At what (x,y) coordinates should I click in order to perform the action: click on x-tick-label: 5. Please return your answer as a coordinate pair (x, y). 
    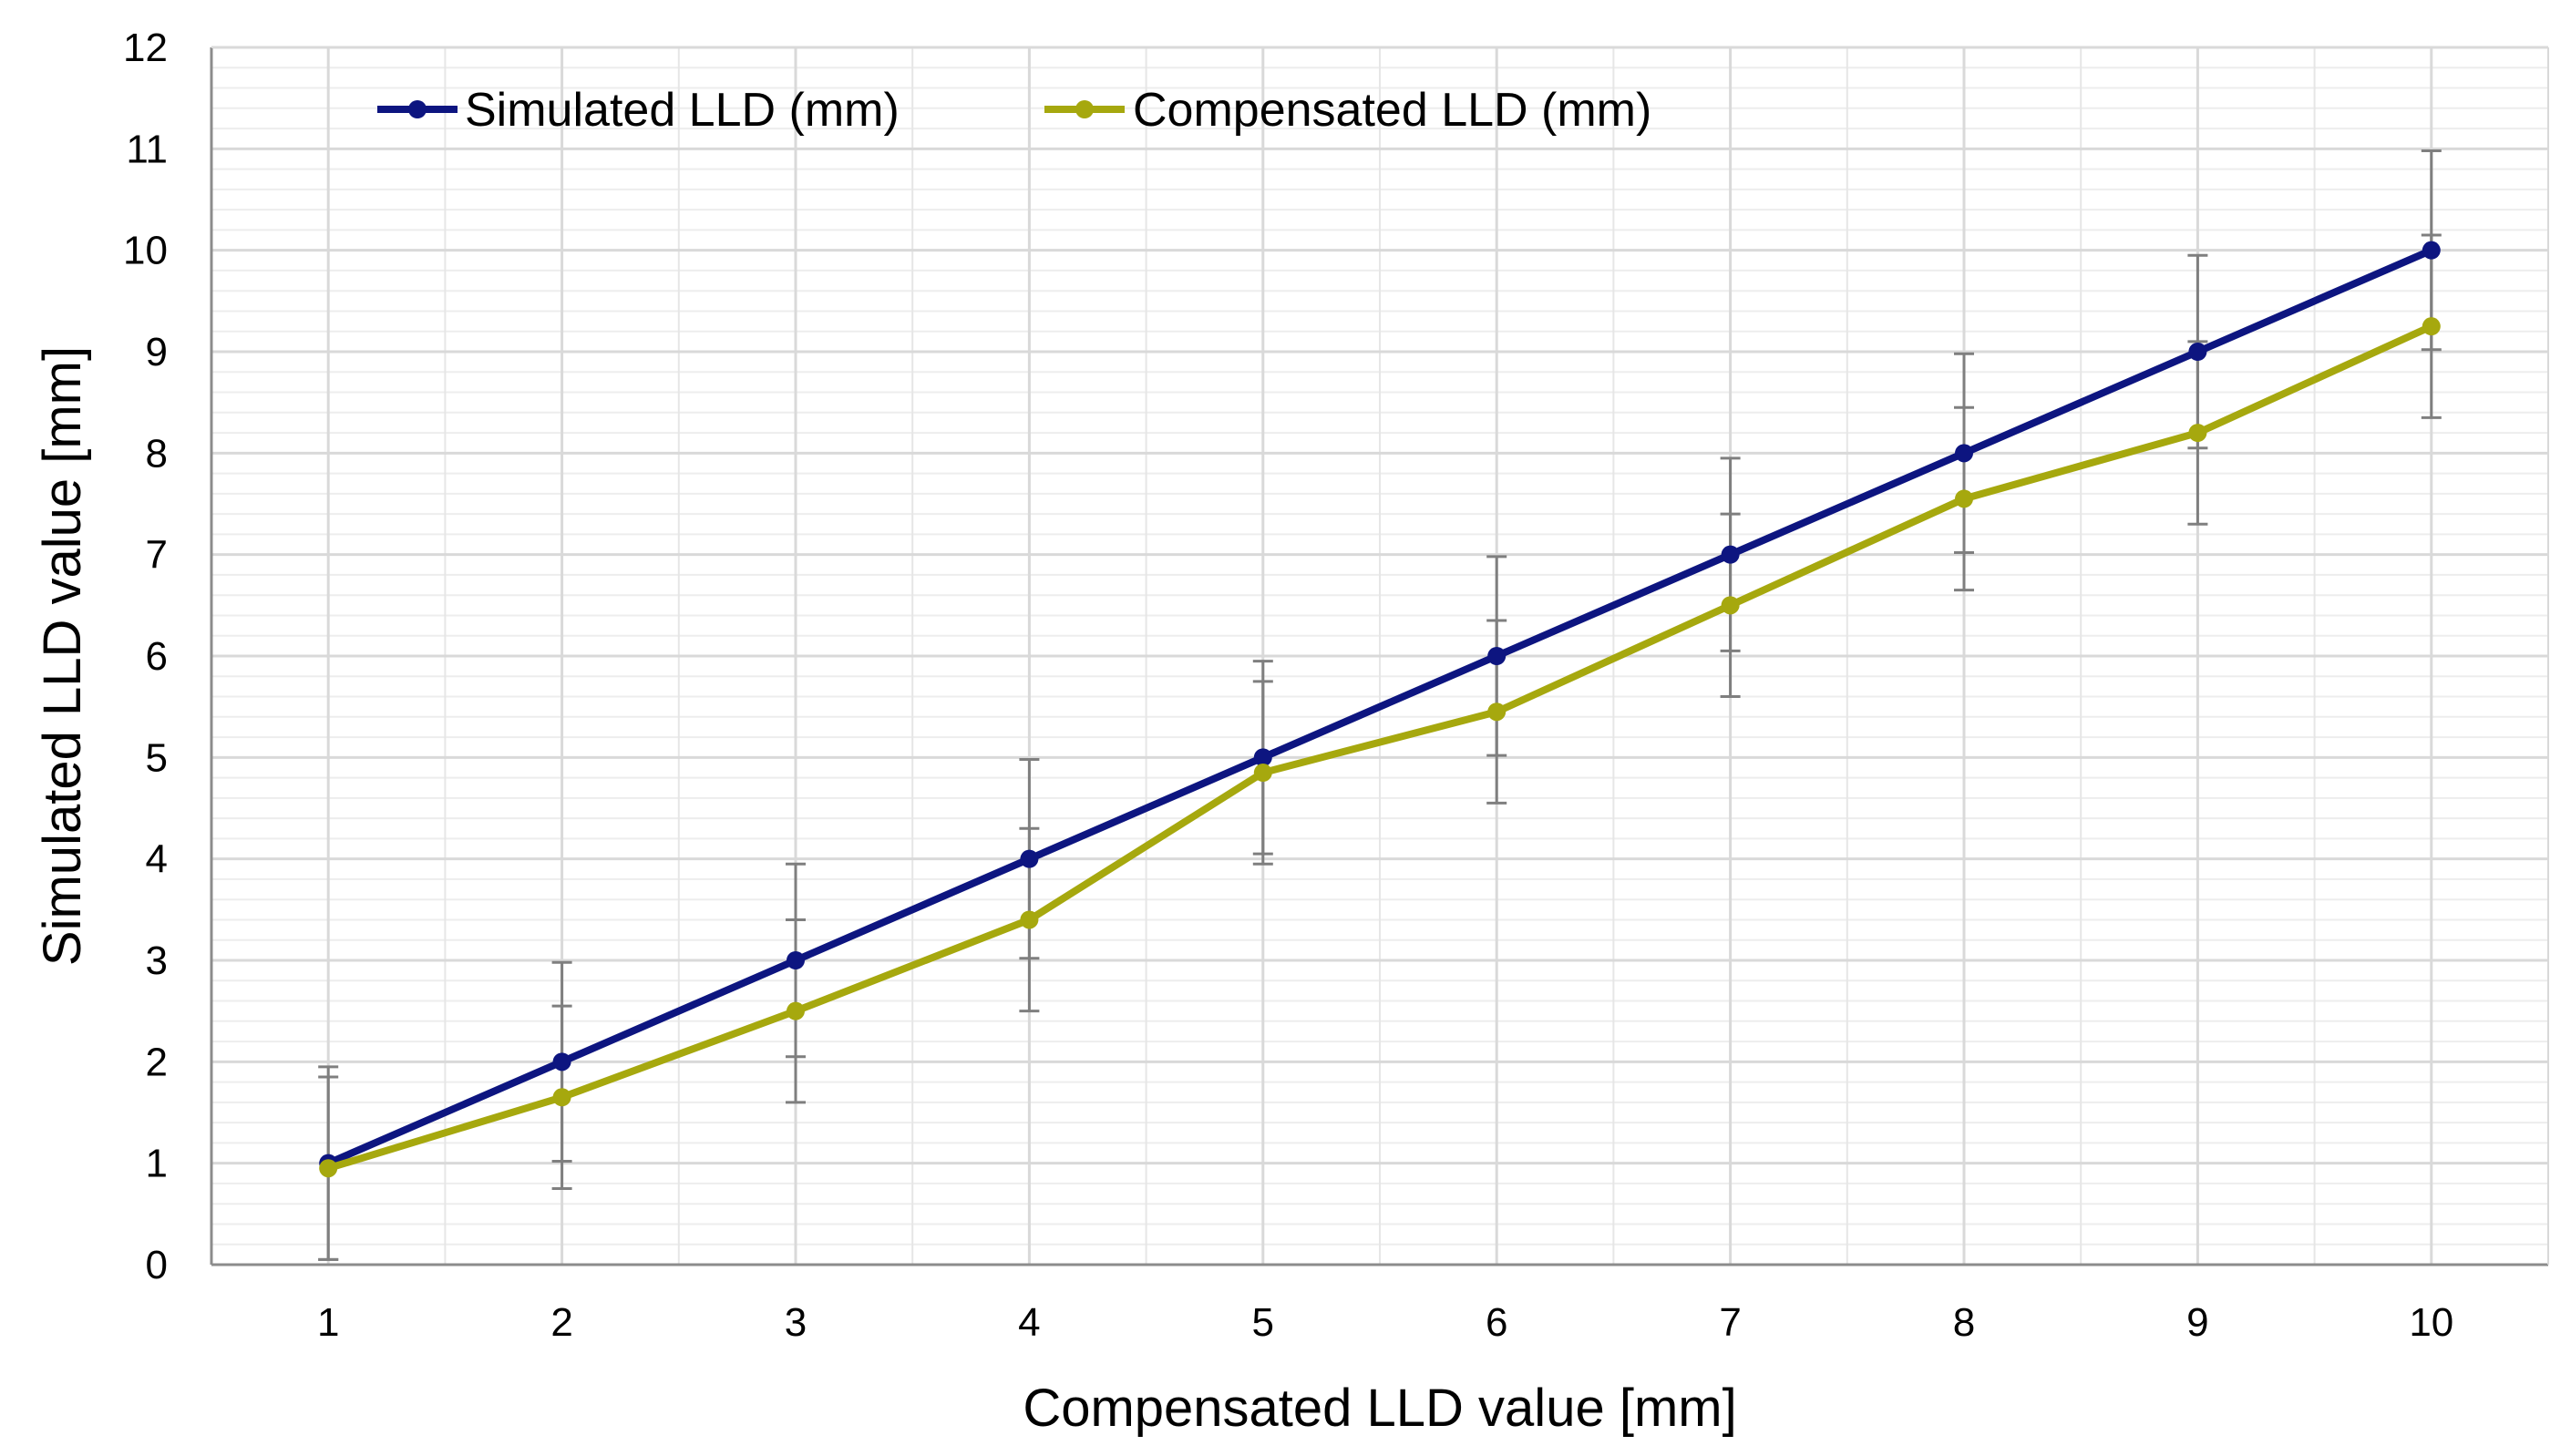
    Looking at the image, I should click on (1263, 1322).